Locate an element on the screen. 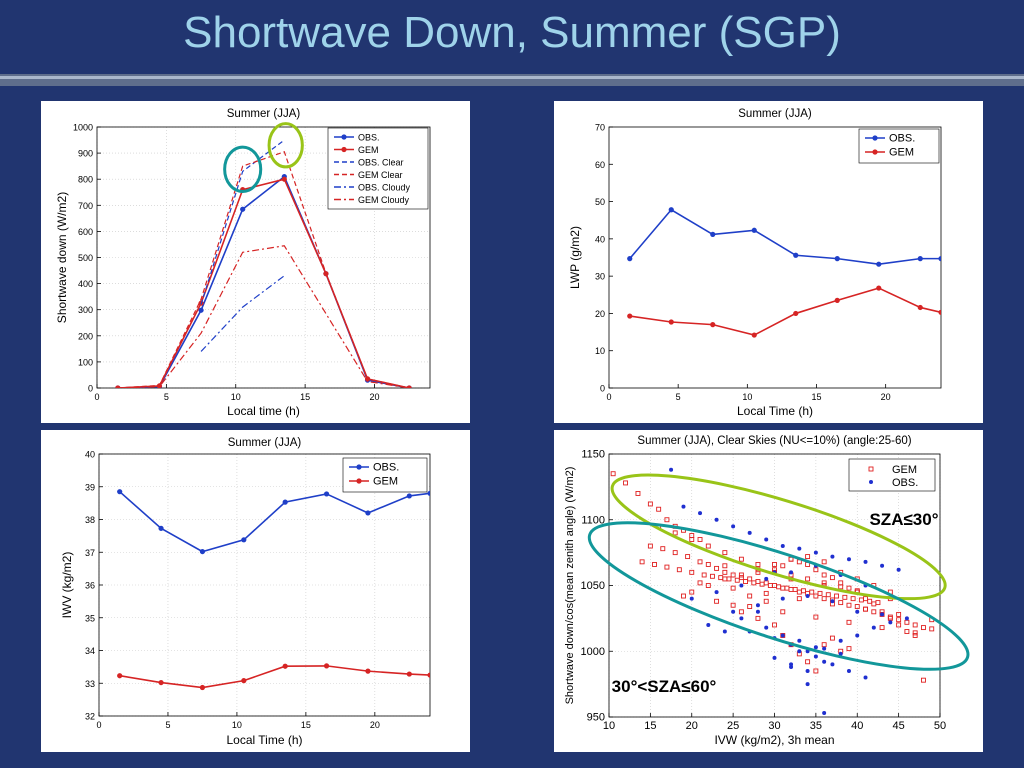  x-tick-label: 20 is located at coordinates (692, 726).